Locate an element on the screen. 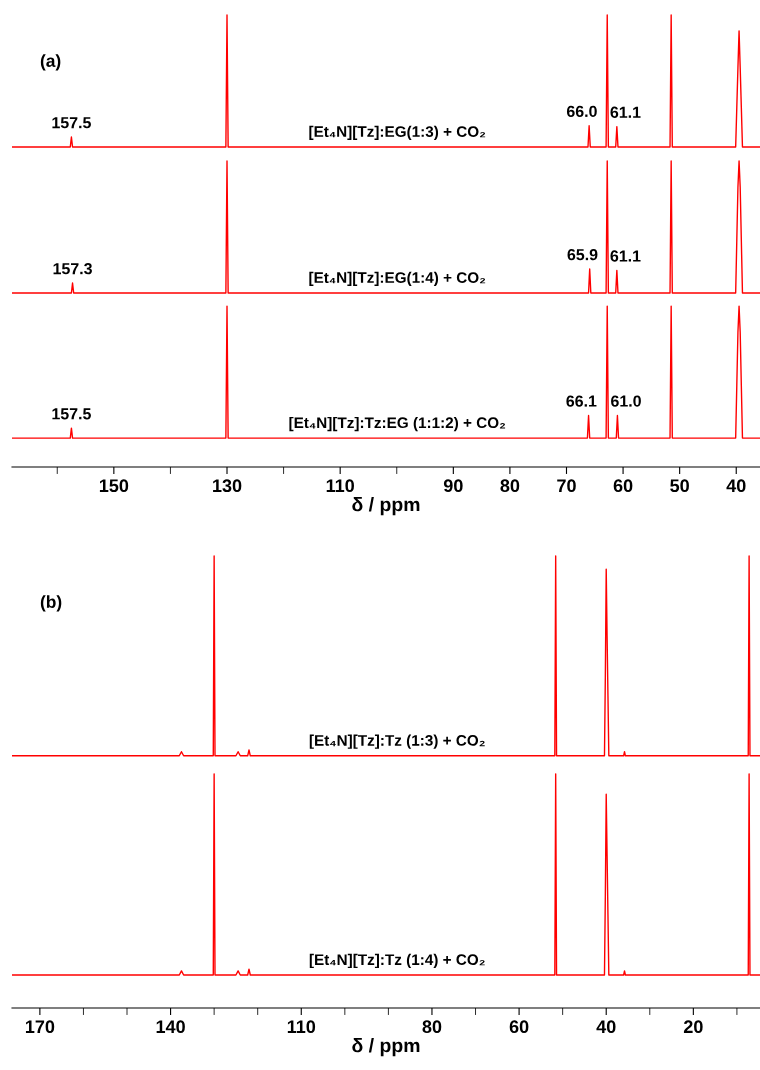  x-tick-label: 170 is located at coordinates (40, 1027).